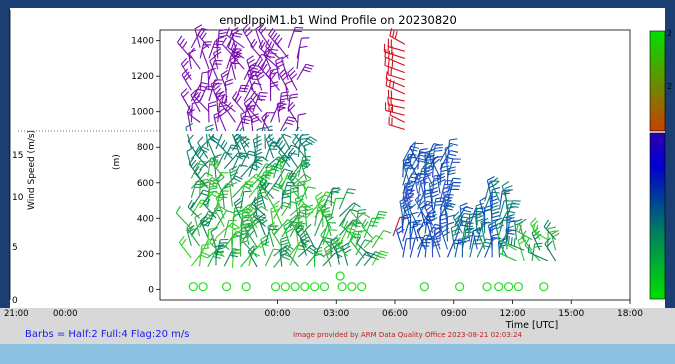 Image resolution: width=675 pixels, height=364 pixels. What do you see at coordinates (336, 314) in the screenshot?
I see `x-tick-label: 03:00` at bounding box center [336, 314].